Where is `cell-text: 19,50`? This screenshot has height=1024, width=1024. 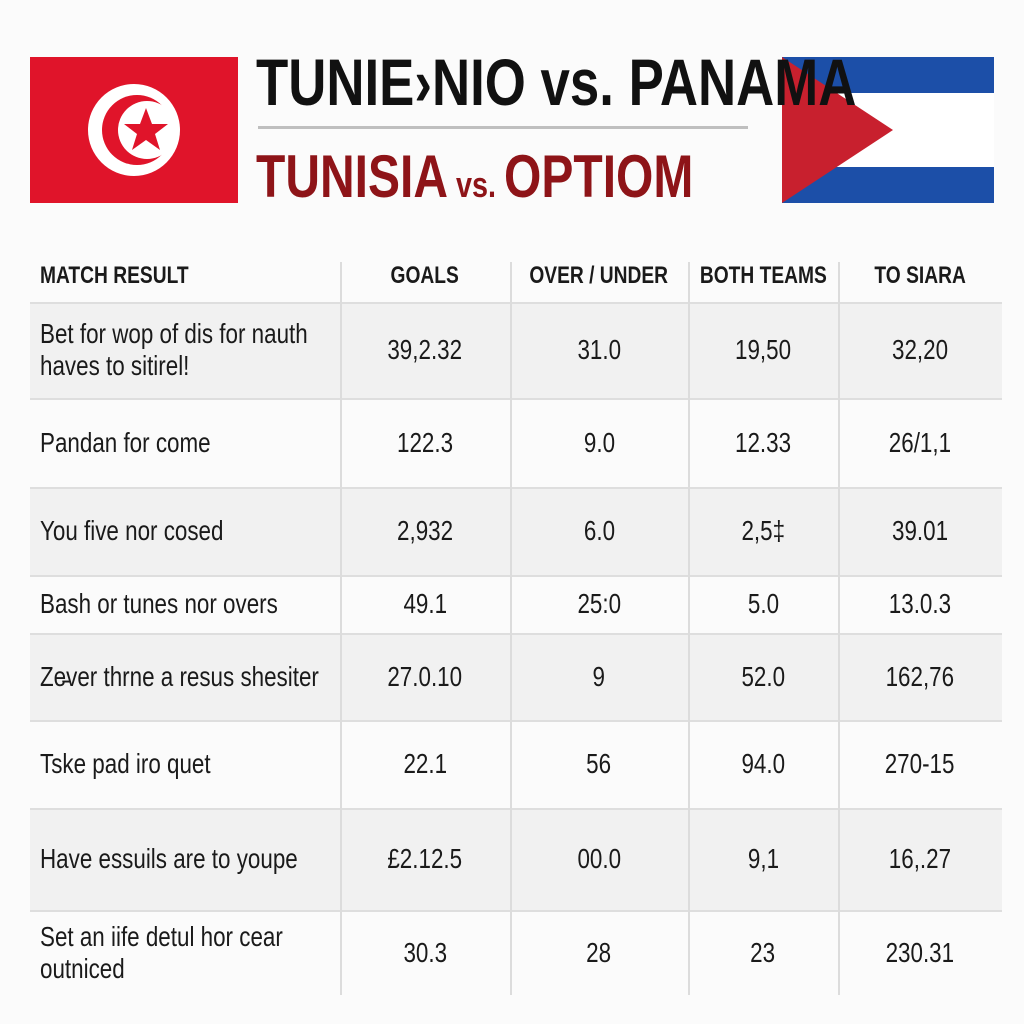 cell-text: 19,50 is located at coordinates (763, 350).